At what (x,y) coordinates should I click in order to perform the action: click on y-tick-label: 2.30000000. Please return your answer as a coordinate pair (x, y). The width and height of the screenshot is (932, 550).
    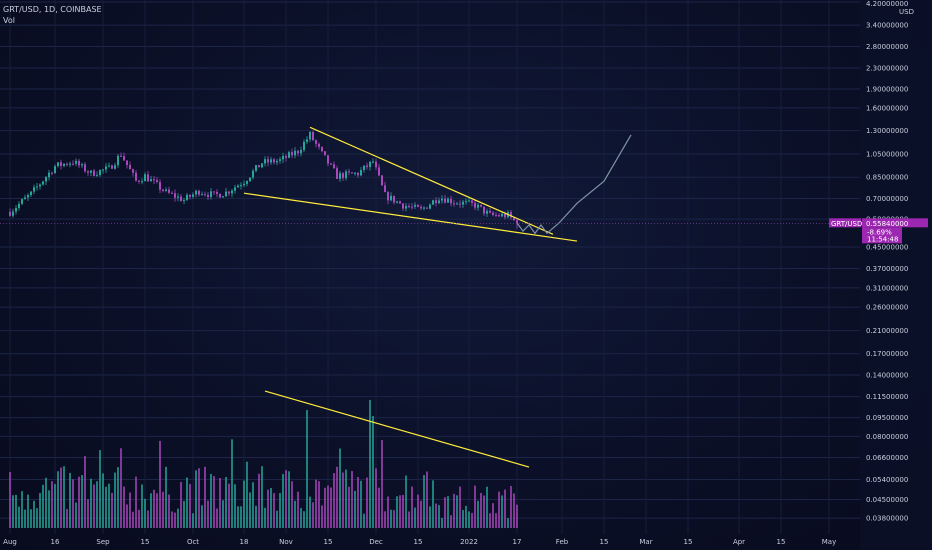
    Looking at the image, I should click on (887, 69).